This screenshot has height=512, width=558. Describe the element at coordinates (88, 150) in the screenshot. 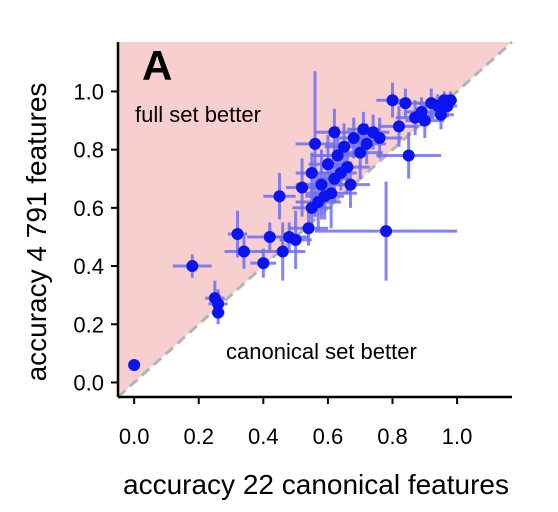

I see `y-tick-label: 0.8` at that location.